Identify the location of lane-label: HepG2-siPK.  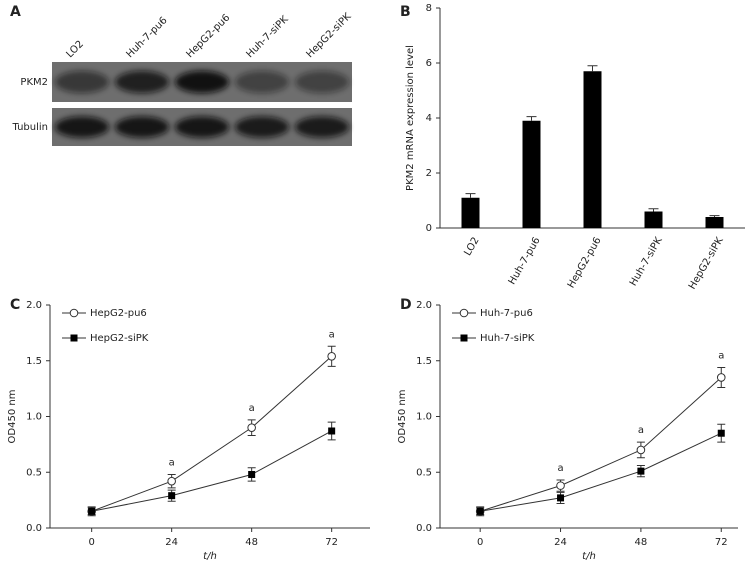
(328, 35).